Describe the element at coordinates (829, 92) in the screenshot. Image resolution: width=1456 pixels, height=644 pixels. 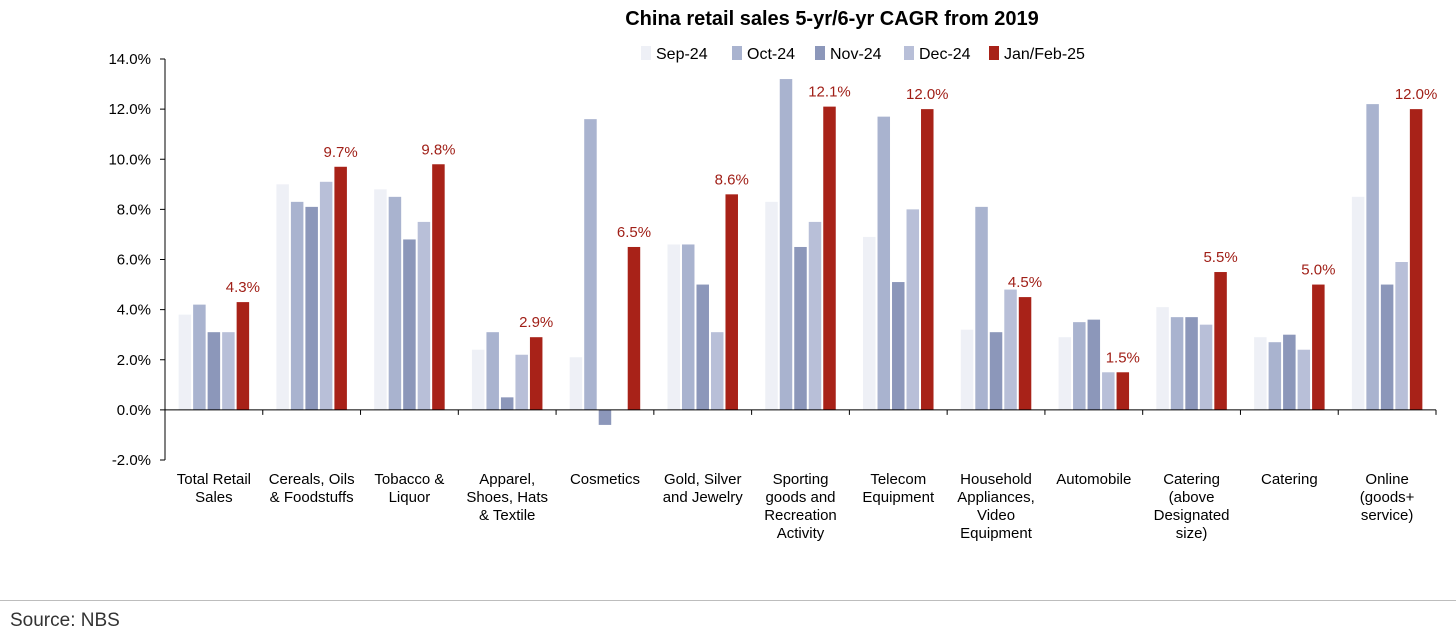
I see `data-label: 12.1%` at that location.